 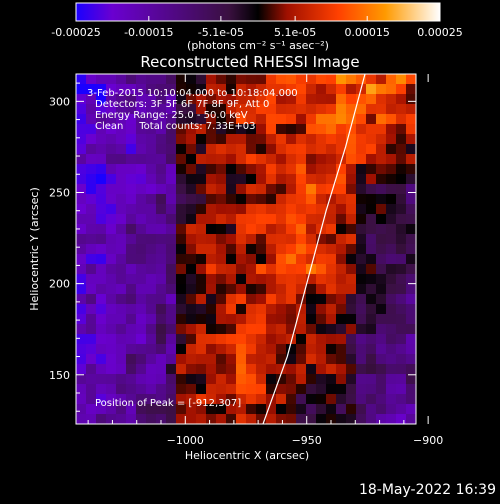 What do you see at coordinates (59, 192) in the screenshot?
I see `y-tick-label: 250` at bounding box center [59, 192].